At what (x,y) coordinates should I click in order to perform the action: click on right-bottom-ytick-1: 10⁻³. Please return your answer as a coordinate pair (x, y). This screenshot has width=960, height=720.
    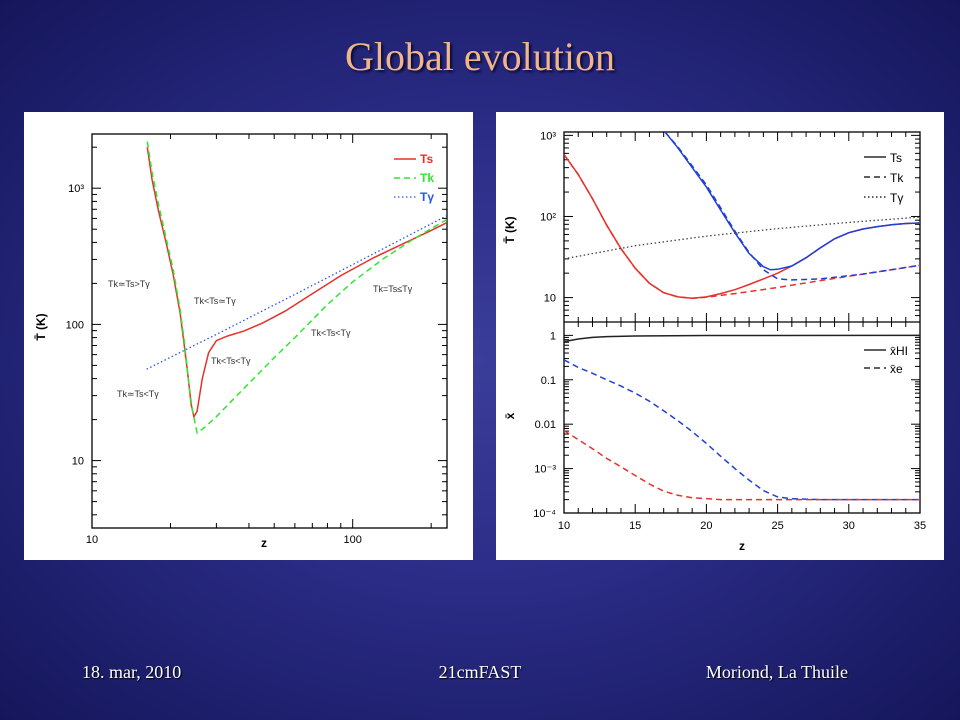
    Looking at the image, I should click on (545, 470).